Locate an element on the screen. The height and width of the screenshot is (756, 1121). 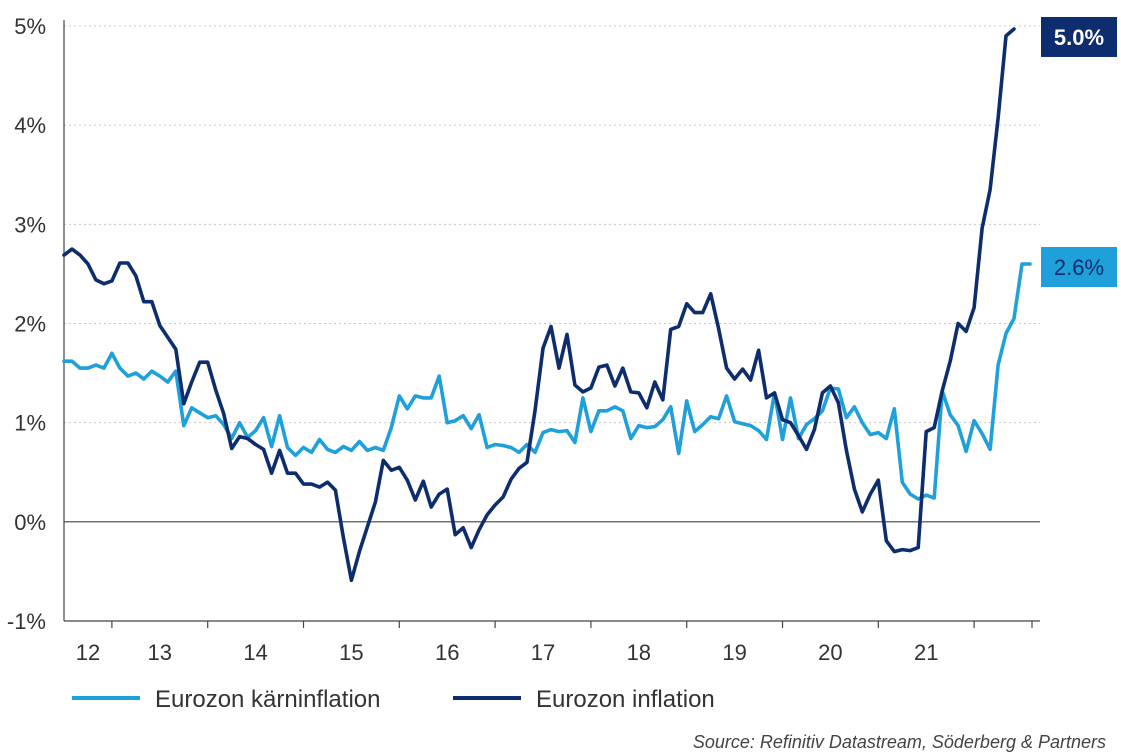
y-axis-labels: 5% 4% 3% 2% 1% 0% -1% is located at coordinates (26, 324).